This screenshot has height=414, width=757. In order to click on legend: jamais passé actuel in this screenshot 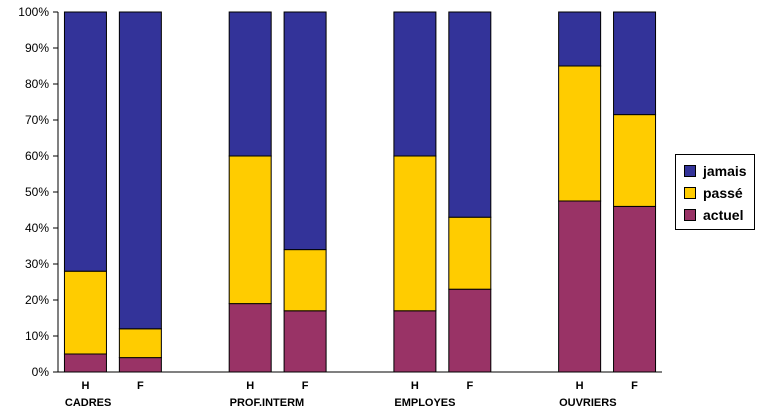, I will do `click(715, 192)`.